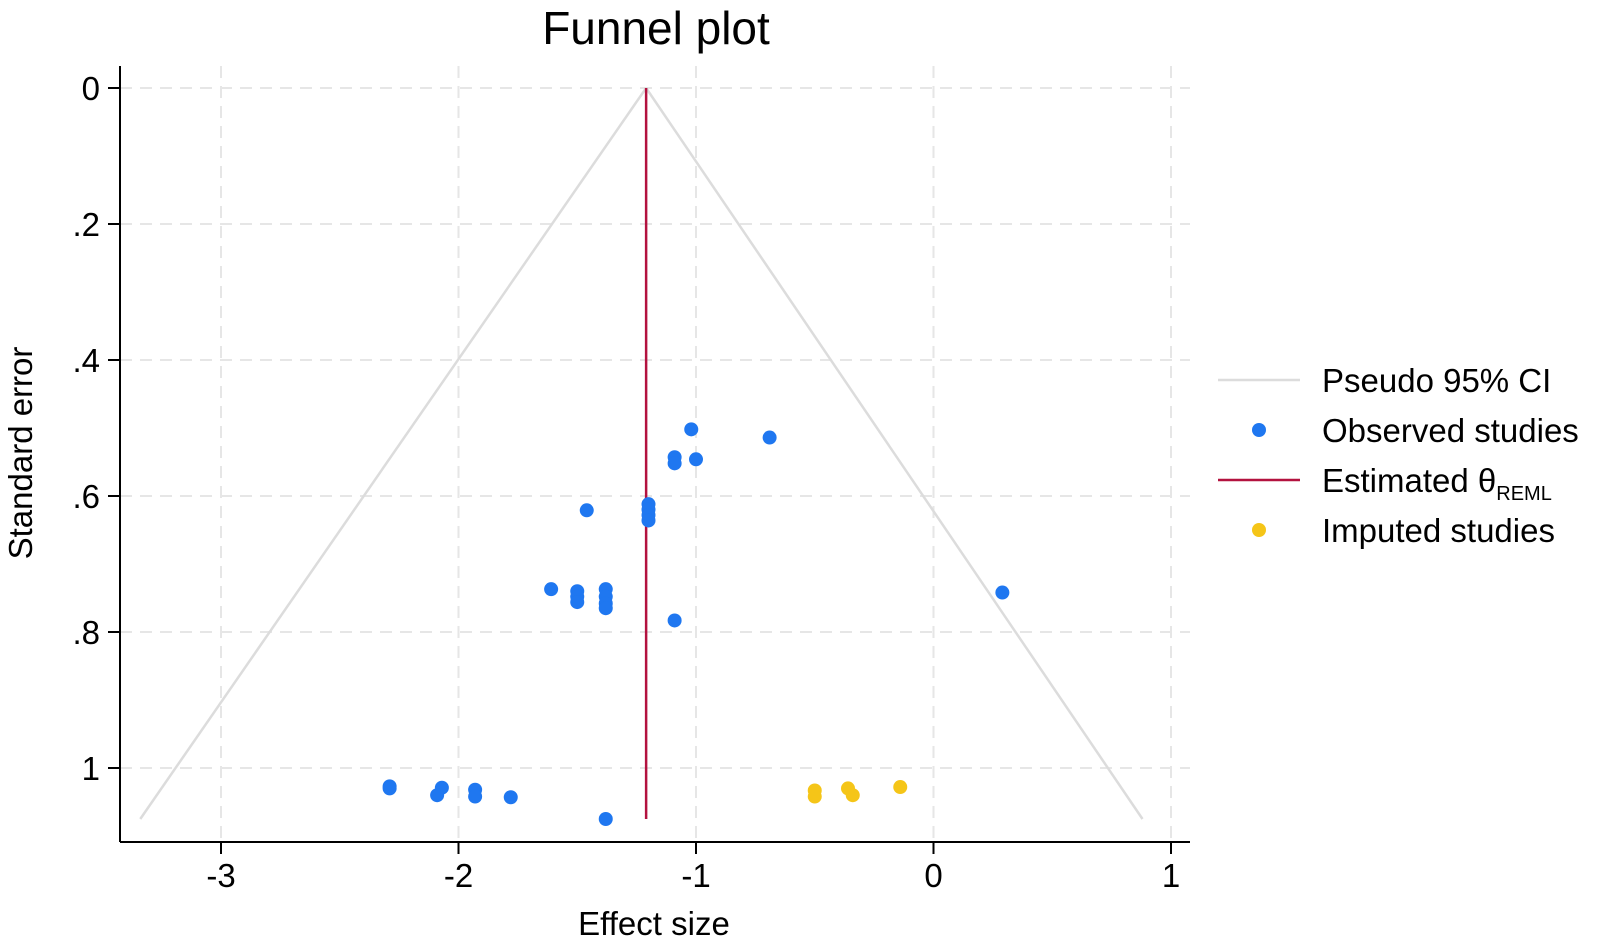 This screenshot has width=1600, height=944. What do you see at coordinates (1450, 430) in the screenshot?
I see `legend-label-observed-studies: Observed studies` at bounding box center [1450, 430].